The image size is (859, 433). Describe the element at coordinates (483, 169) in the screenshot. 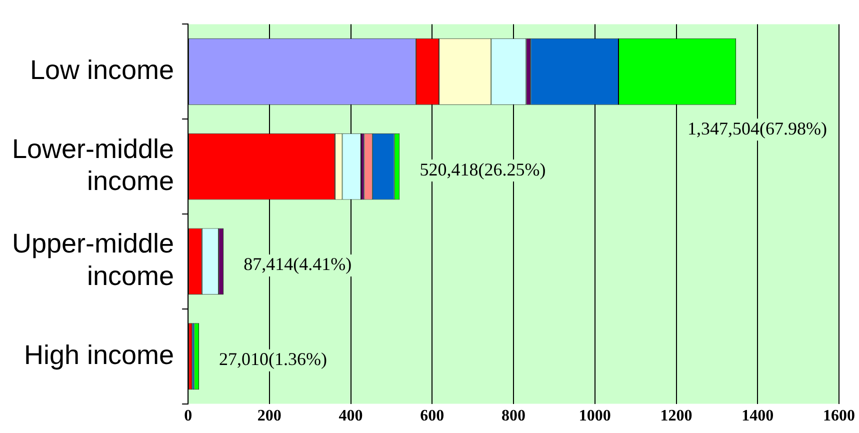

I see `annotation: 520,418(26.25%)` at that location.